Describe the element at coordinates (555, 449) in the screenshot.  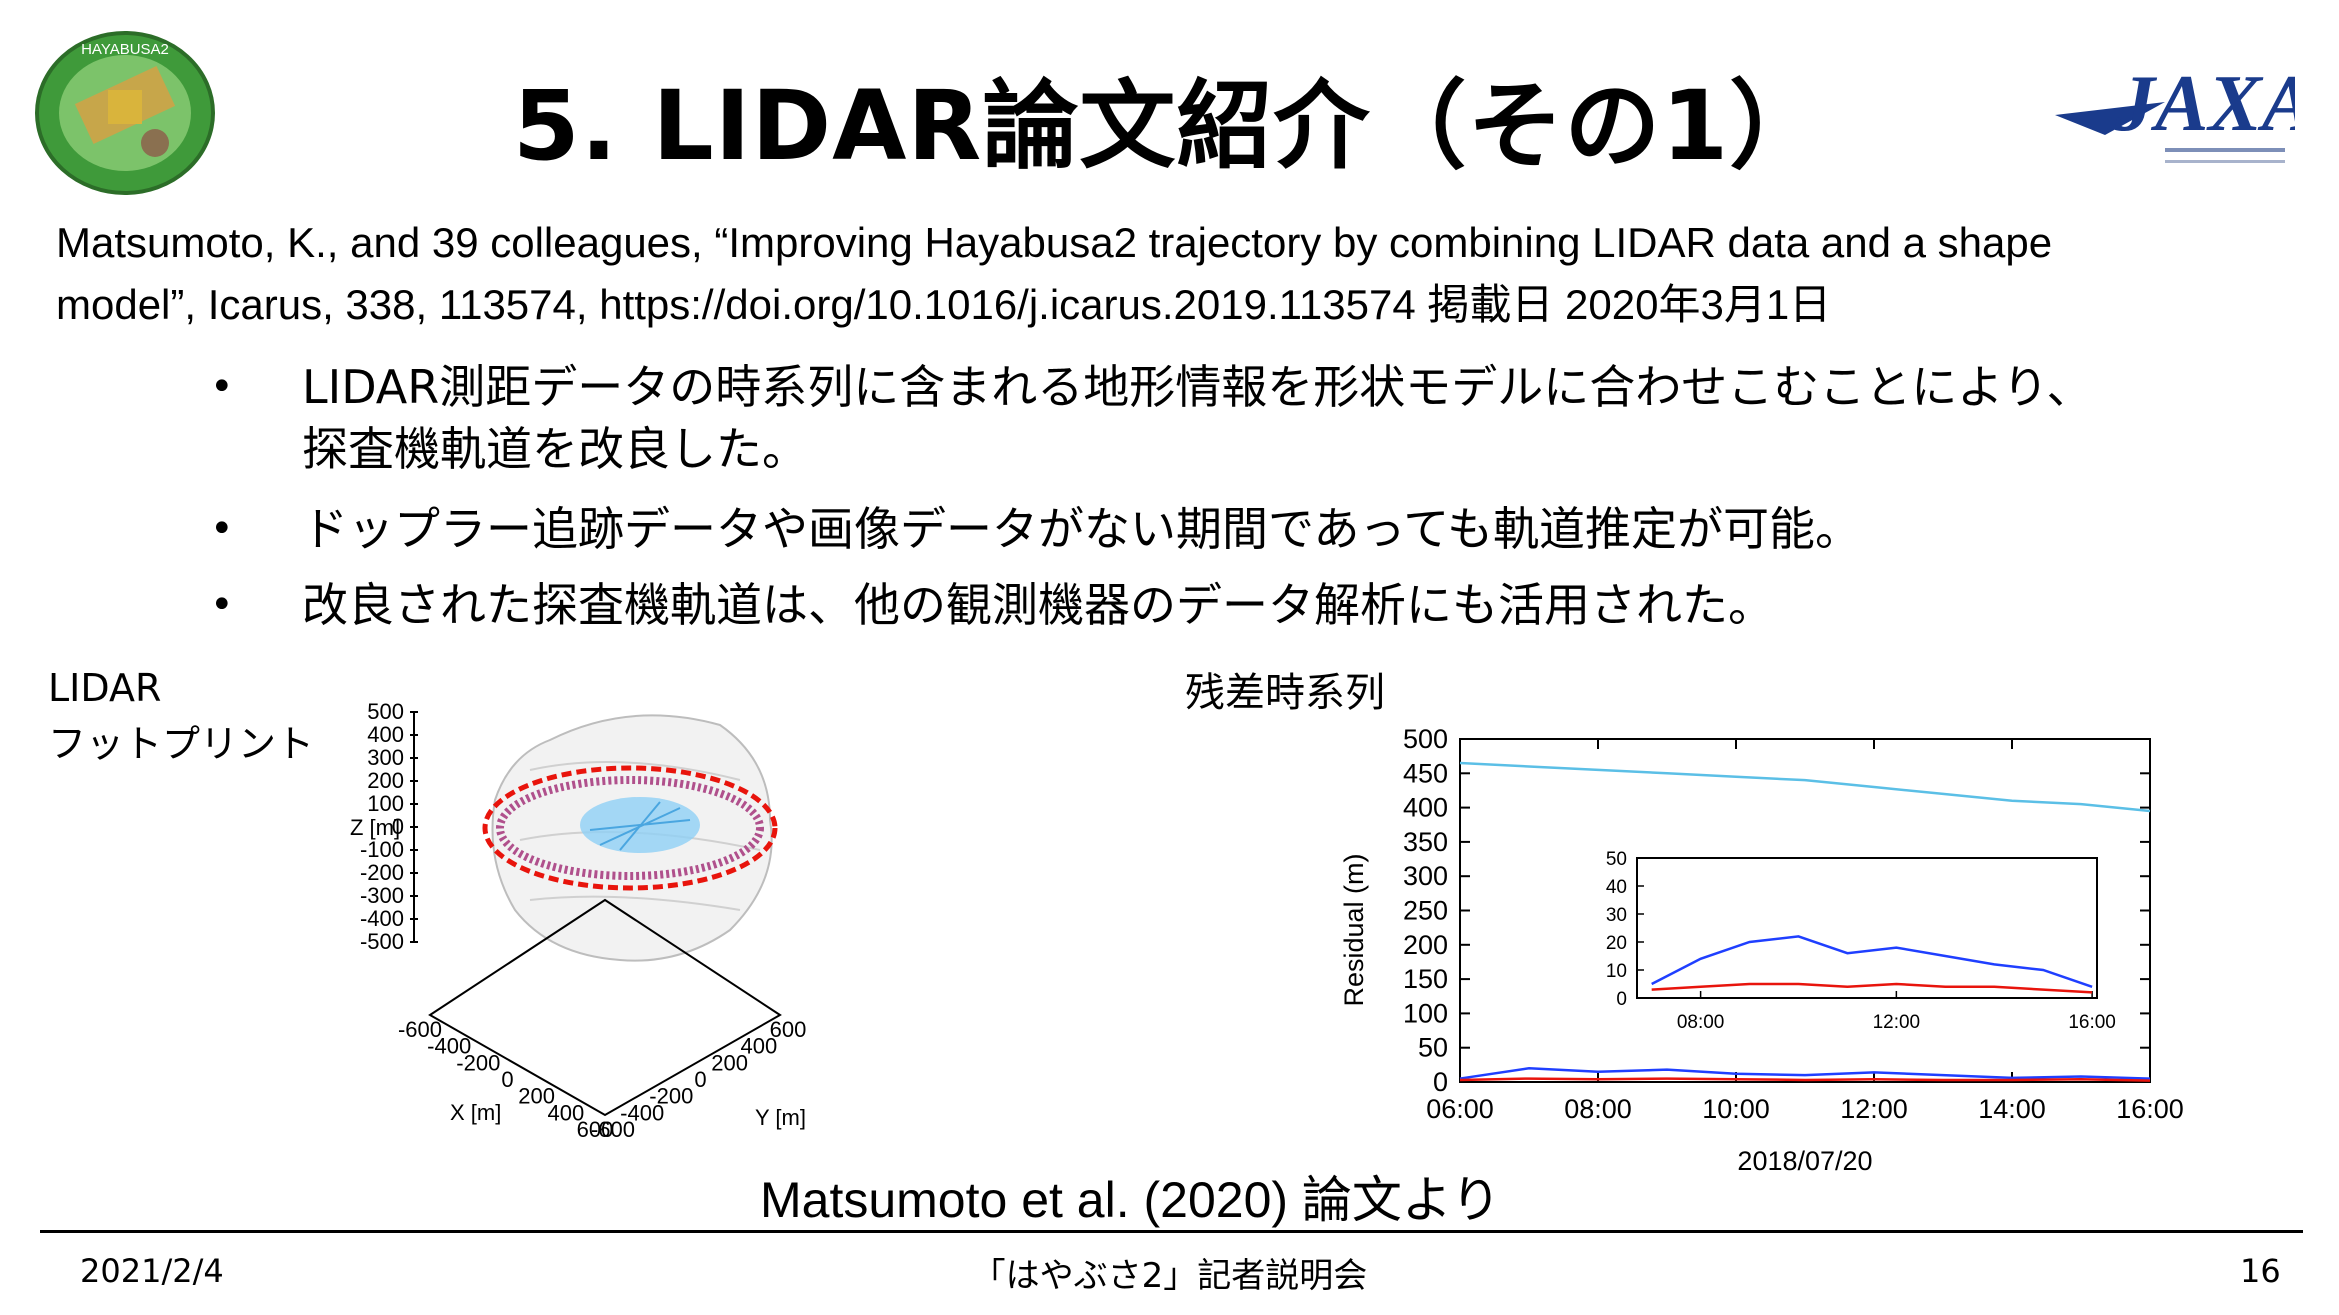
I see `bullet-line: 探査機軌道を改良した。` at that location.